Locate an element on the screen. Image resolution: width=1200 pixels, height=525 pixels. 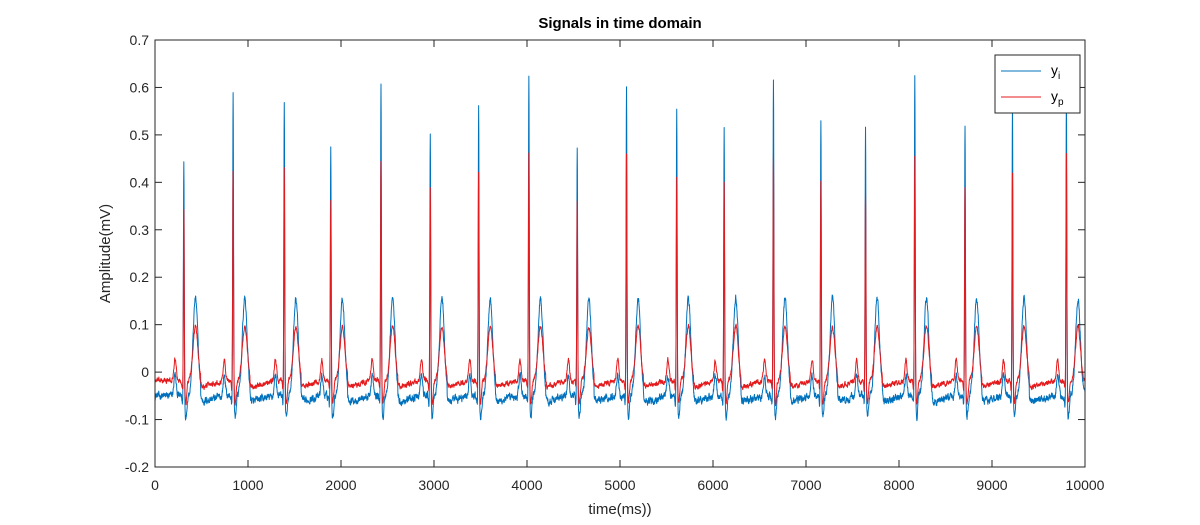
y-axis-label: Amplitude(mV) is located at coordinates (105, 253).